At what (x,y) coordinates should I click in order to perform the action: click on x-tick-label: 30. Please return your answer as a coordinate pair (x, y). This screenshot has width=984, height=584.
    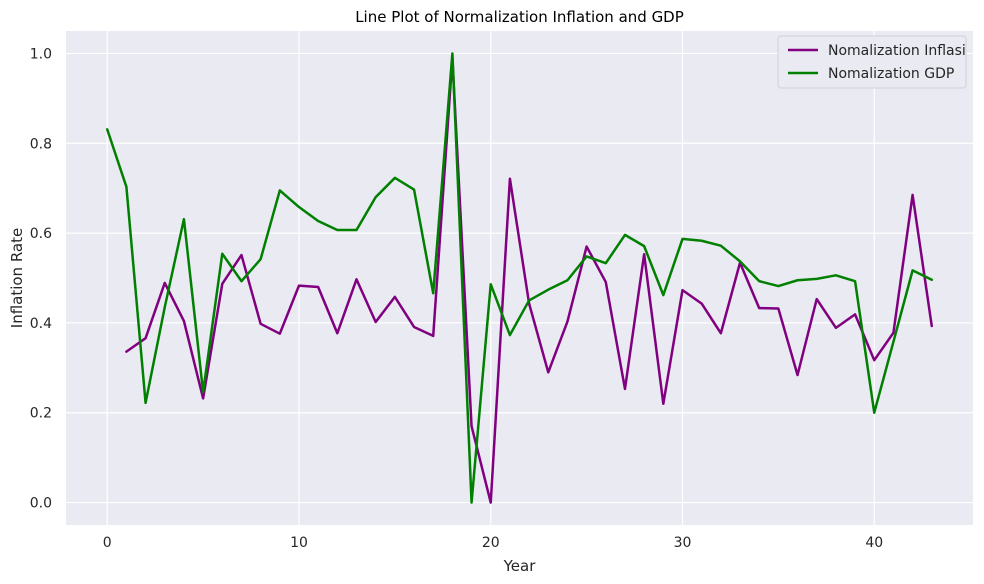
    Looking at the image, I should click on (683, 543).